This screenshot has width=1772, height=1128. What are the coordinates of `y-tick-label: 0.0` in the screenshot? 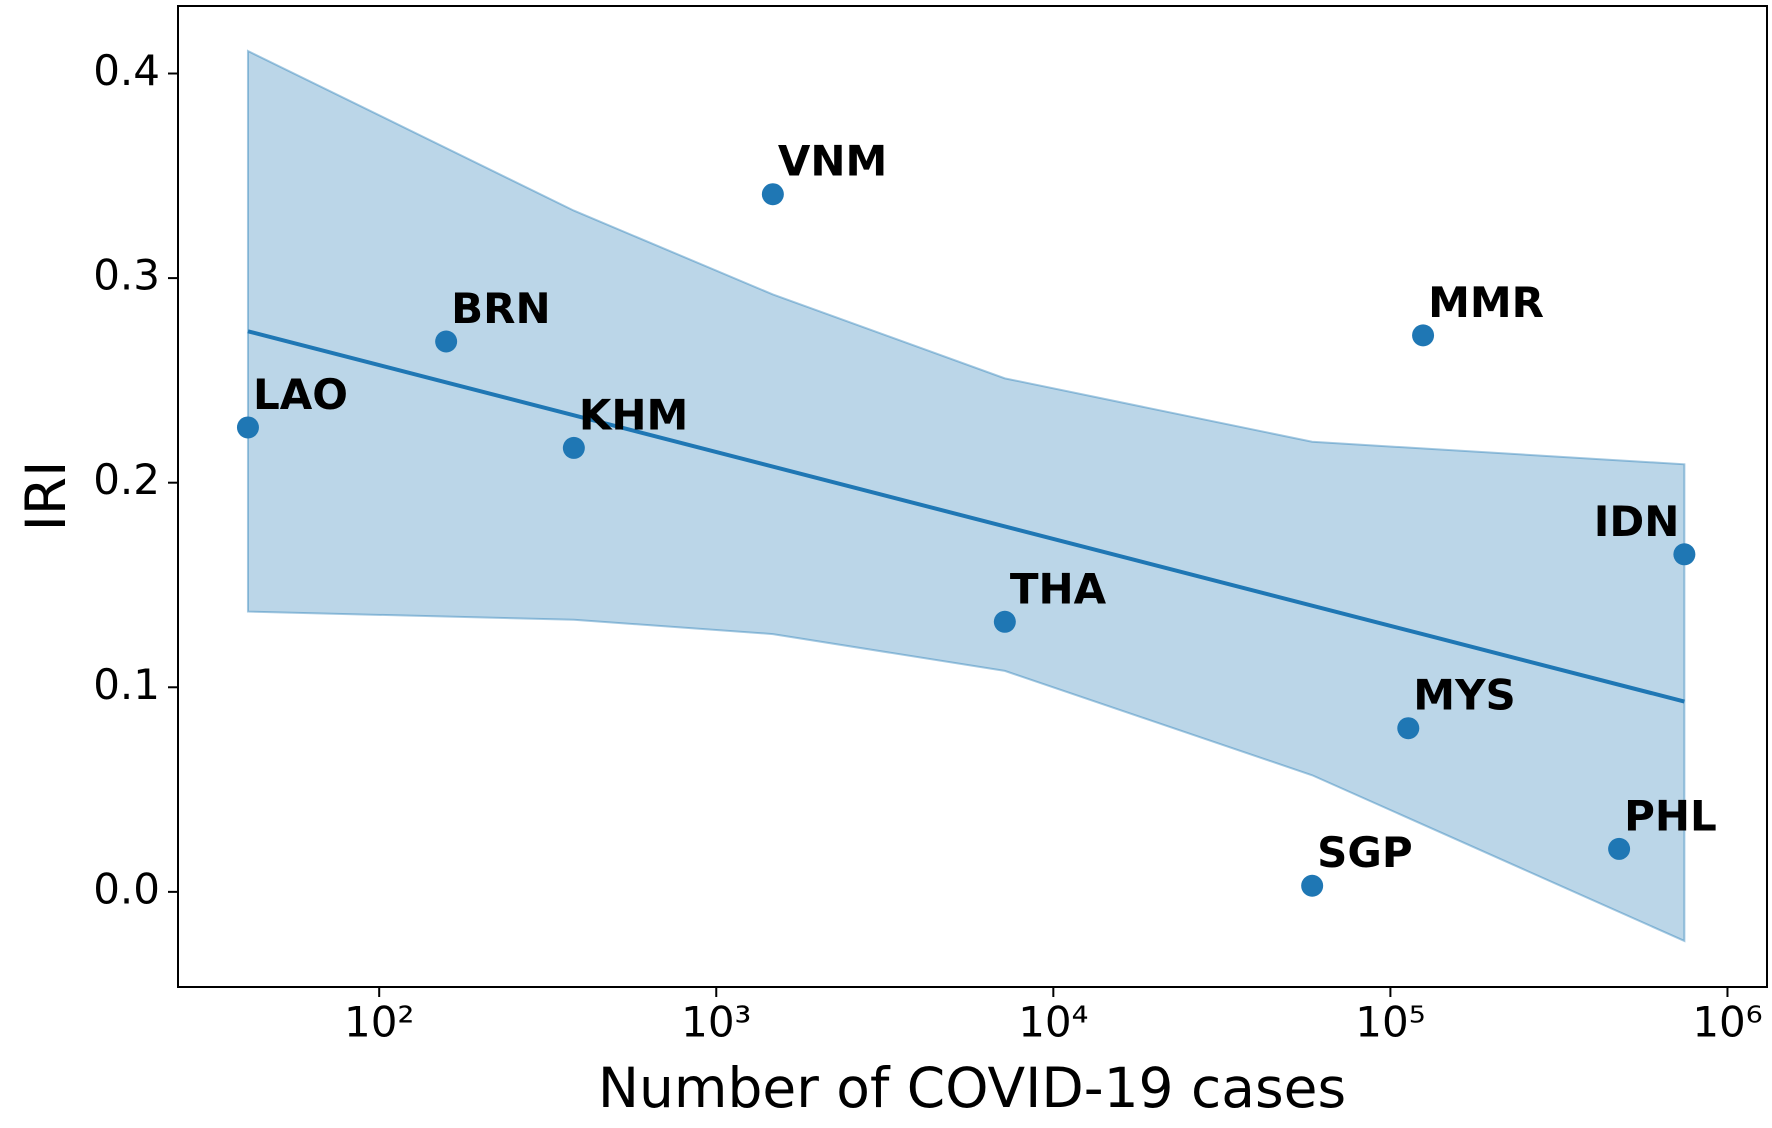 It's located at (126, 888).